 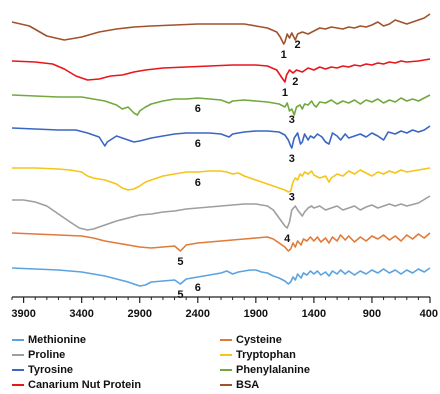 I want to click on legend-swatch-bsa, so click(x=226, y=384).